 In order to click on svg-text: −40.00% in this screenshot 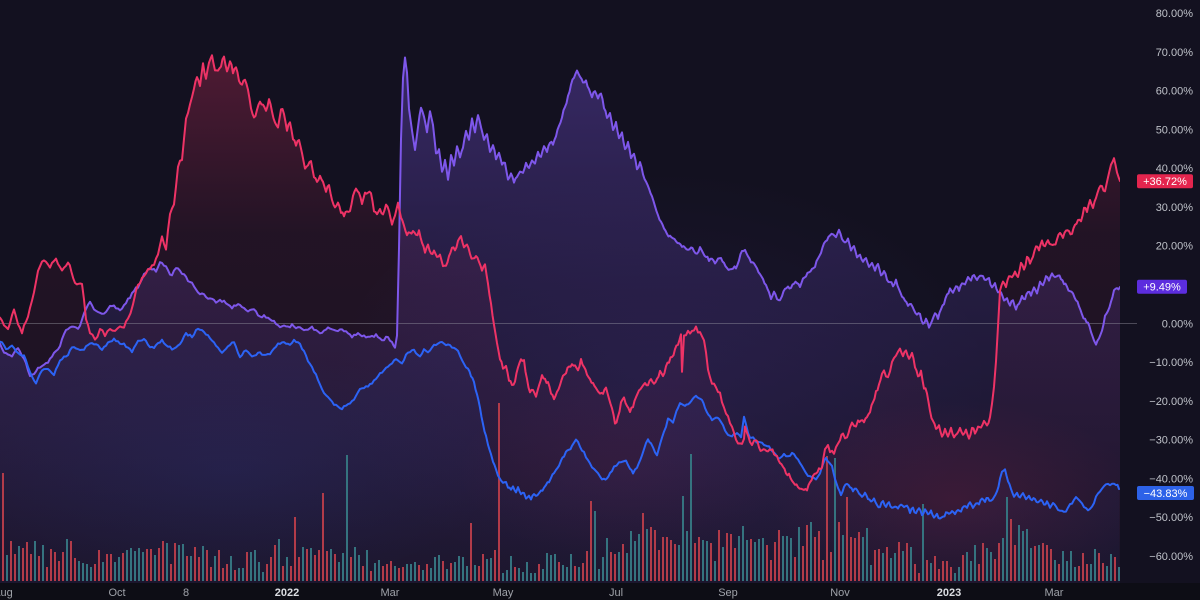, I will do `click(1171, 480)`.